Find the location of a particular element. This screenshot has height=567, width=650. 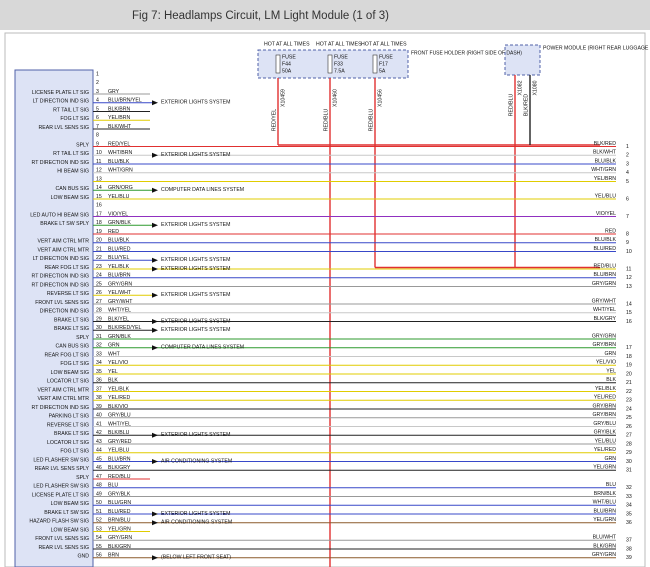

right-wire-color: YEL/GRN is located at coordinates (604, 520).